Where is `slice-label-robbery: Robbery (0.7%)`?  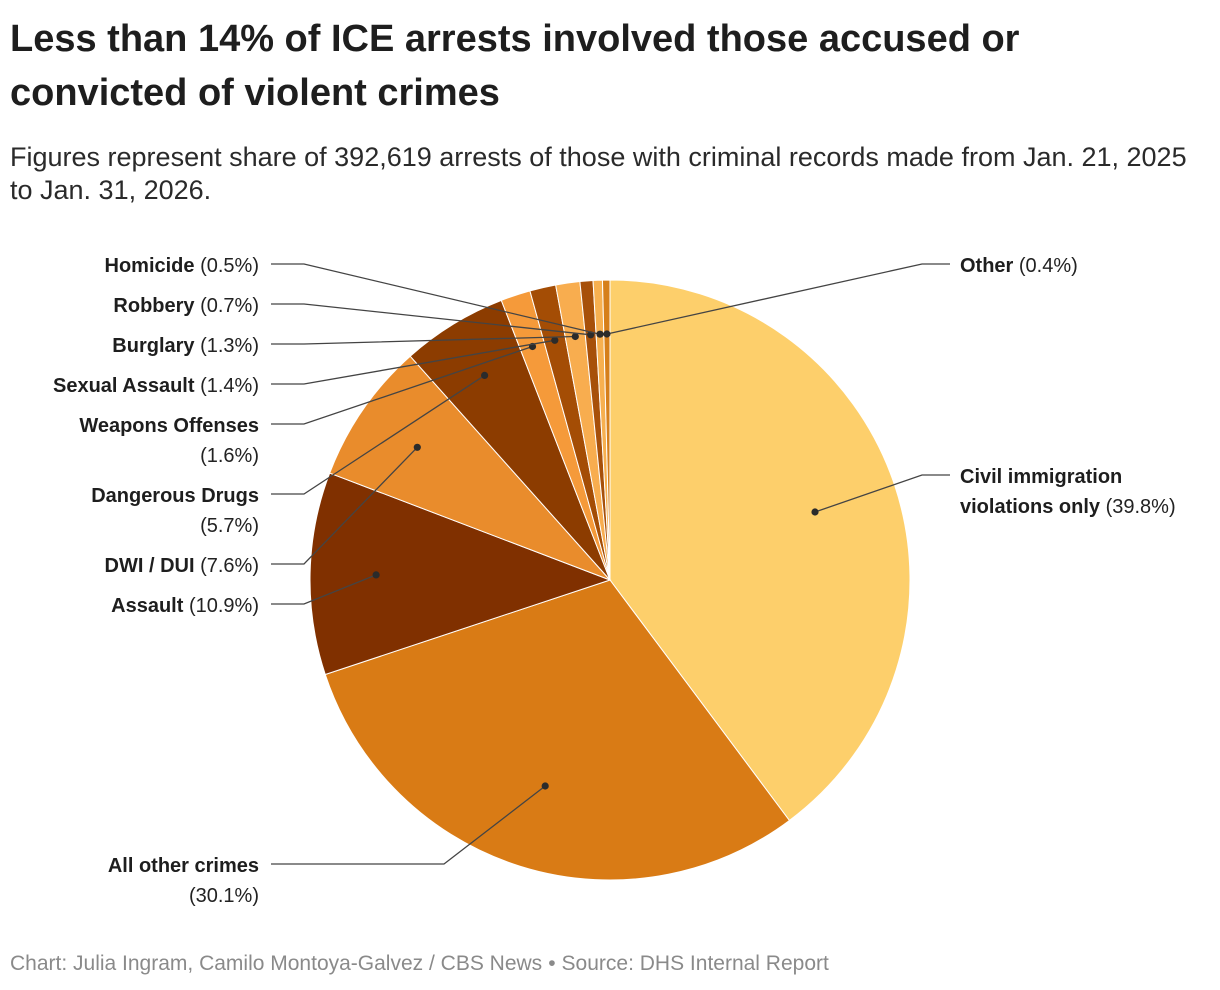
slice-label-robbery: Robbery (0.7%) is located at coordinates (186, 306).